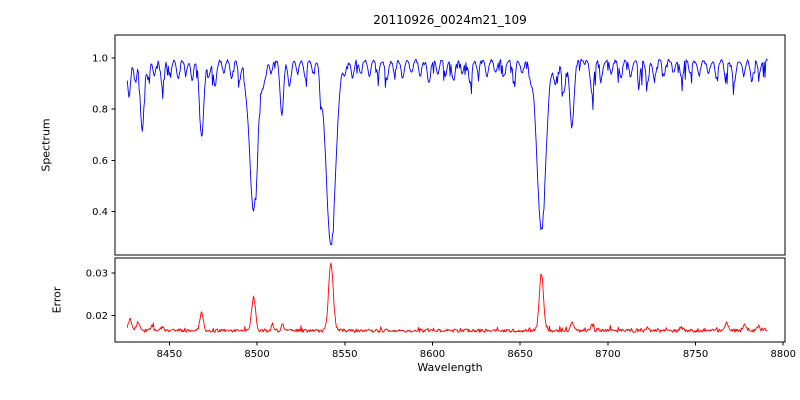  What do you see at coordinates (447, 297) in the screenshot?
I see `error-line` at bounding box center [447, 297].